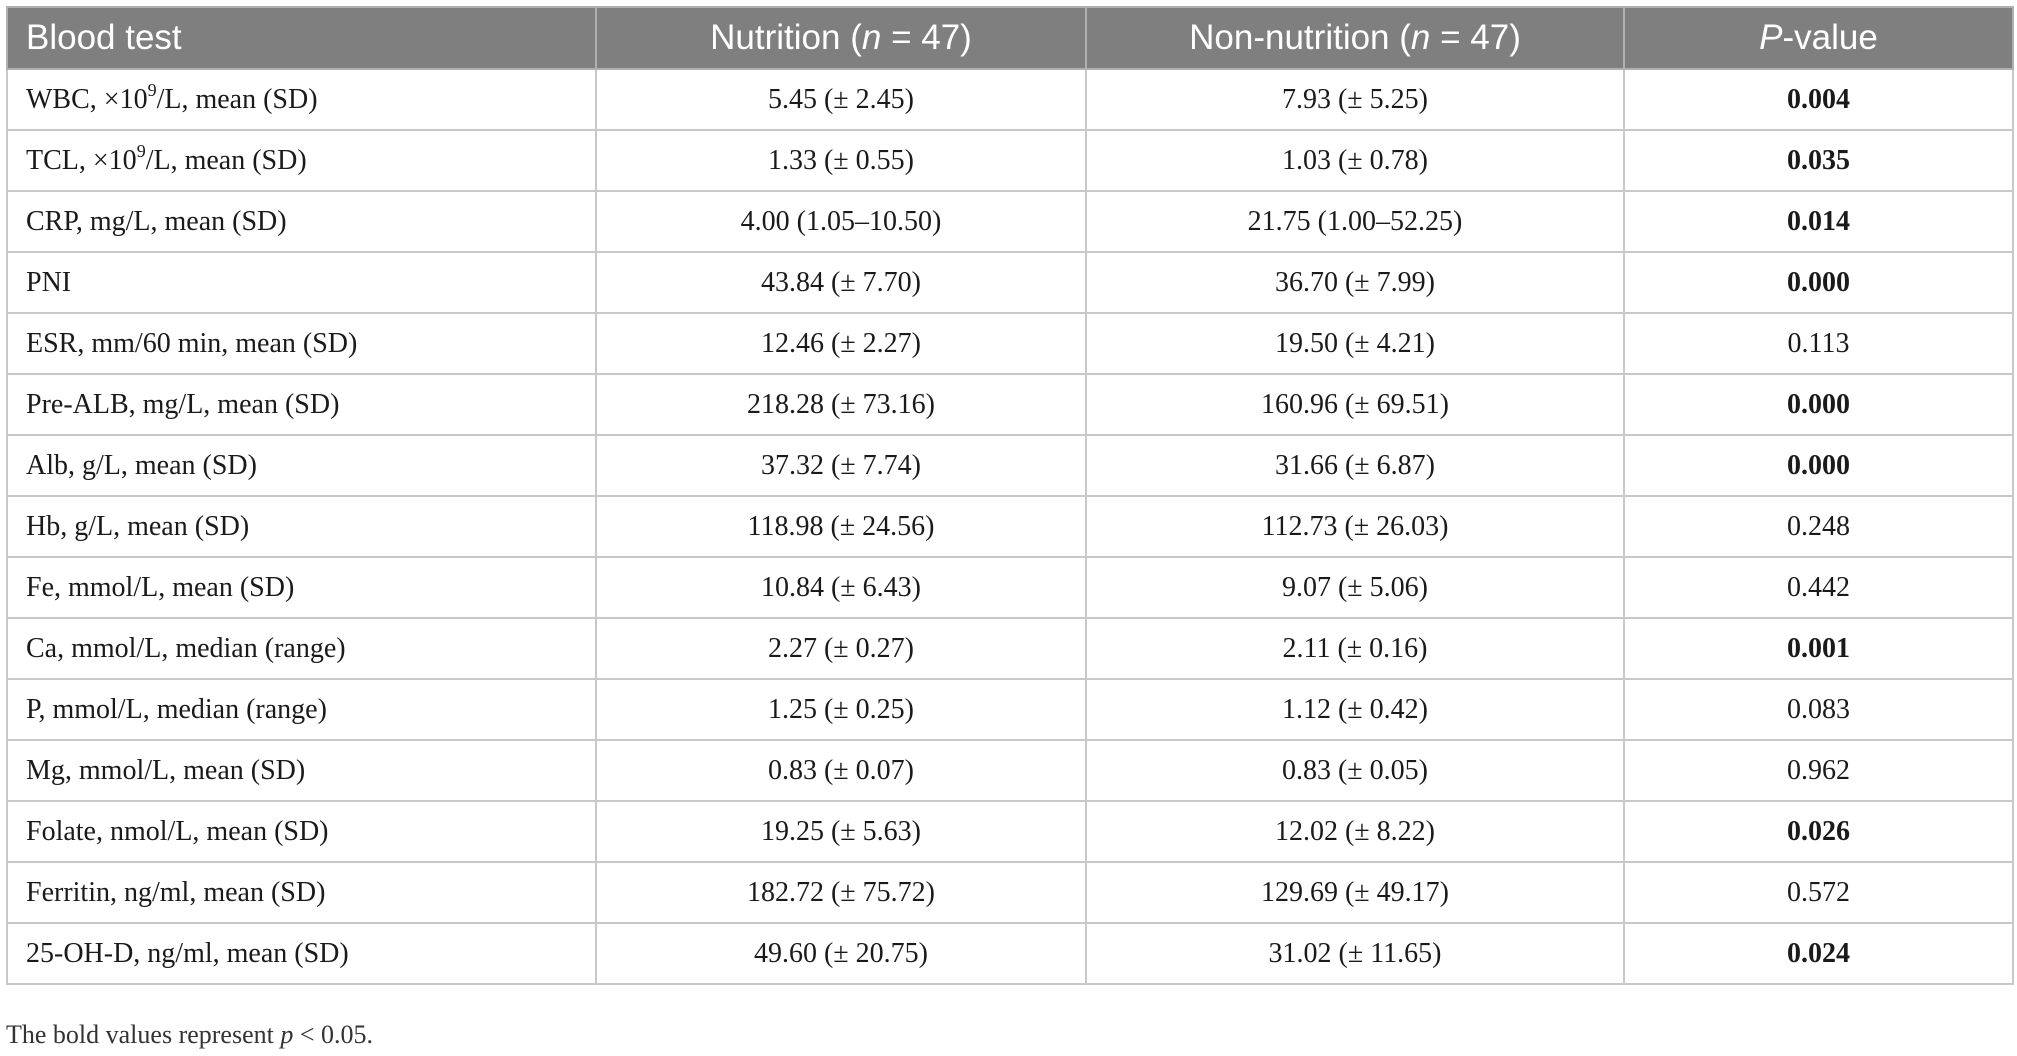 This screenshot has height=1056, width=2017. Describe the element at coordinates (301, 404) in the screenshot. I see `row-label: Pre-ALB, mg/L, mean (SD)` at that location.